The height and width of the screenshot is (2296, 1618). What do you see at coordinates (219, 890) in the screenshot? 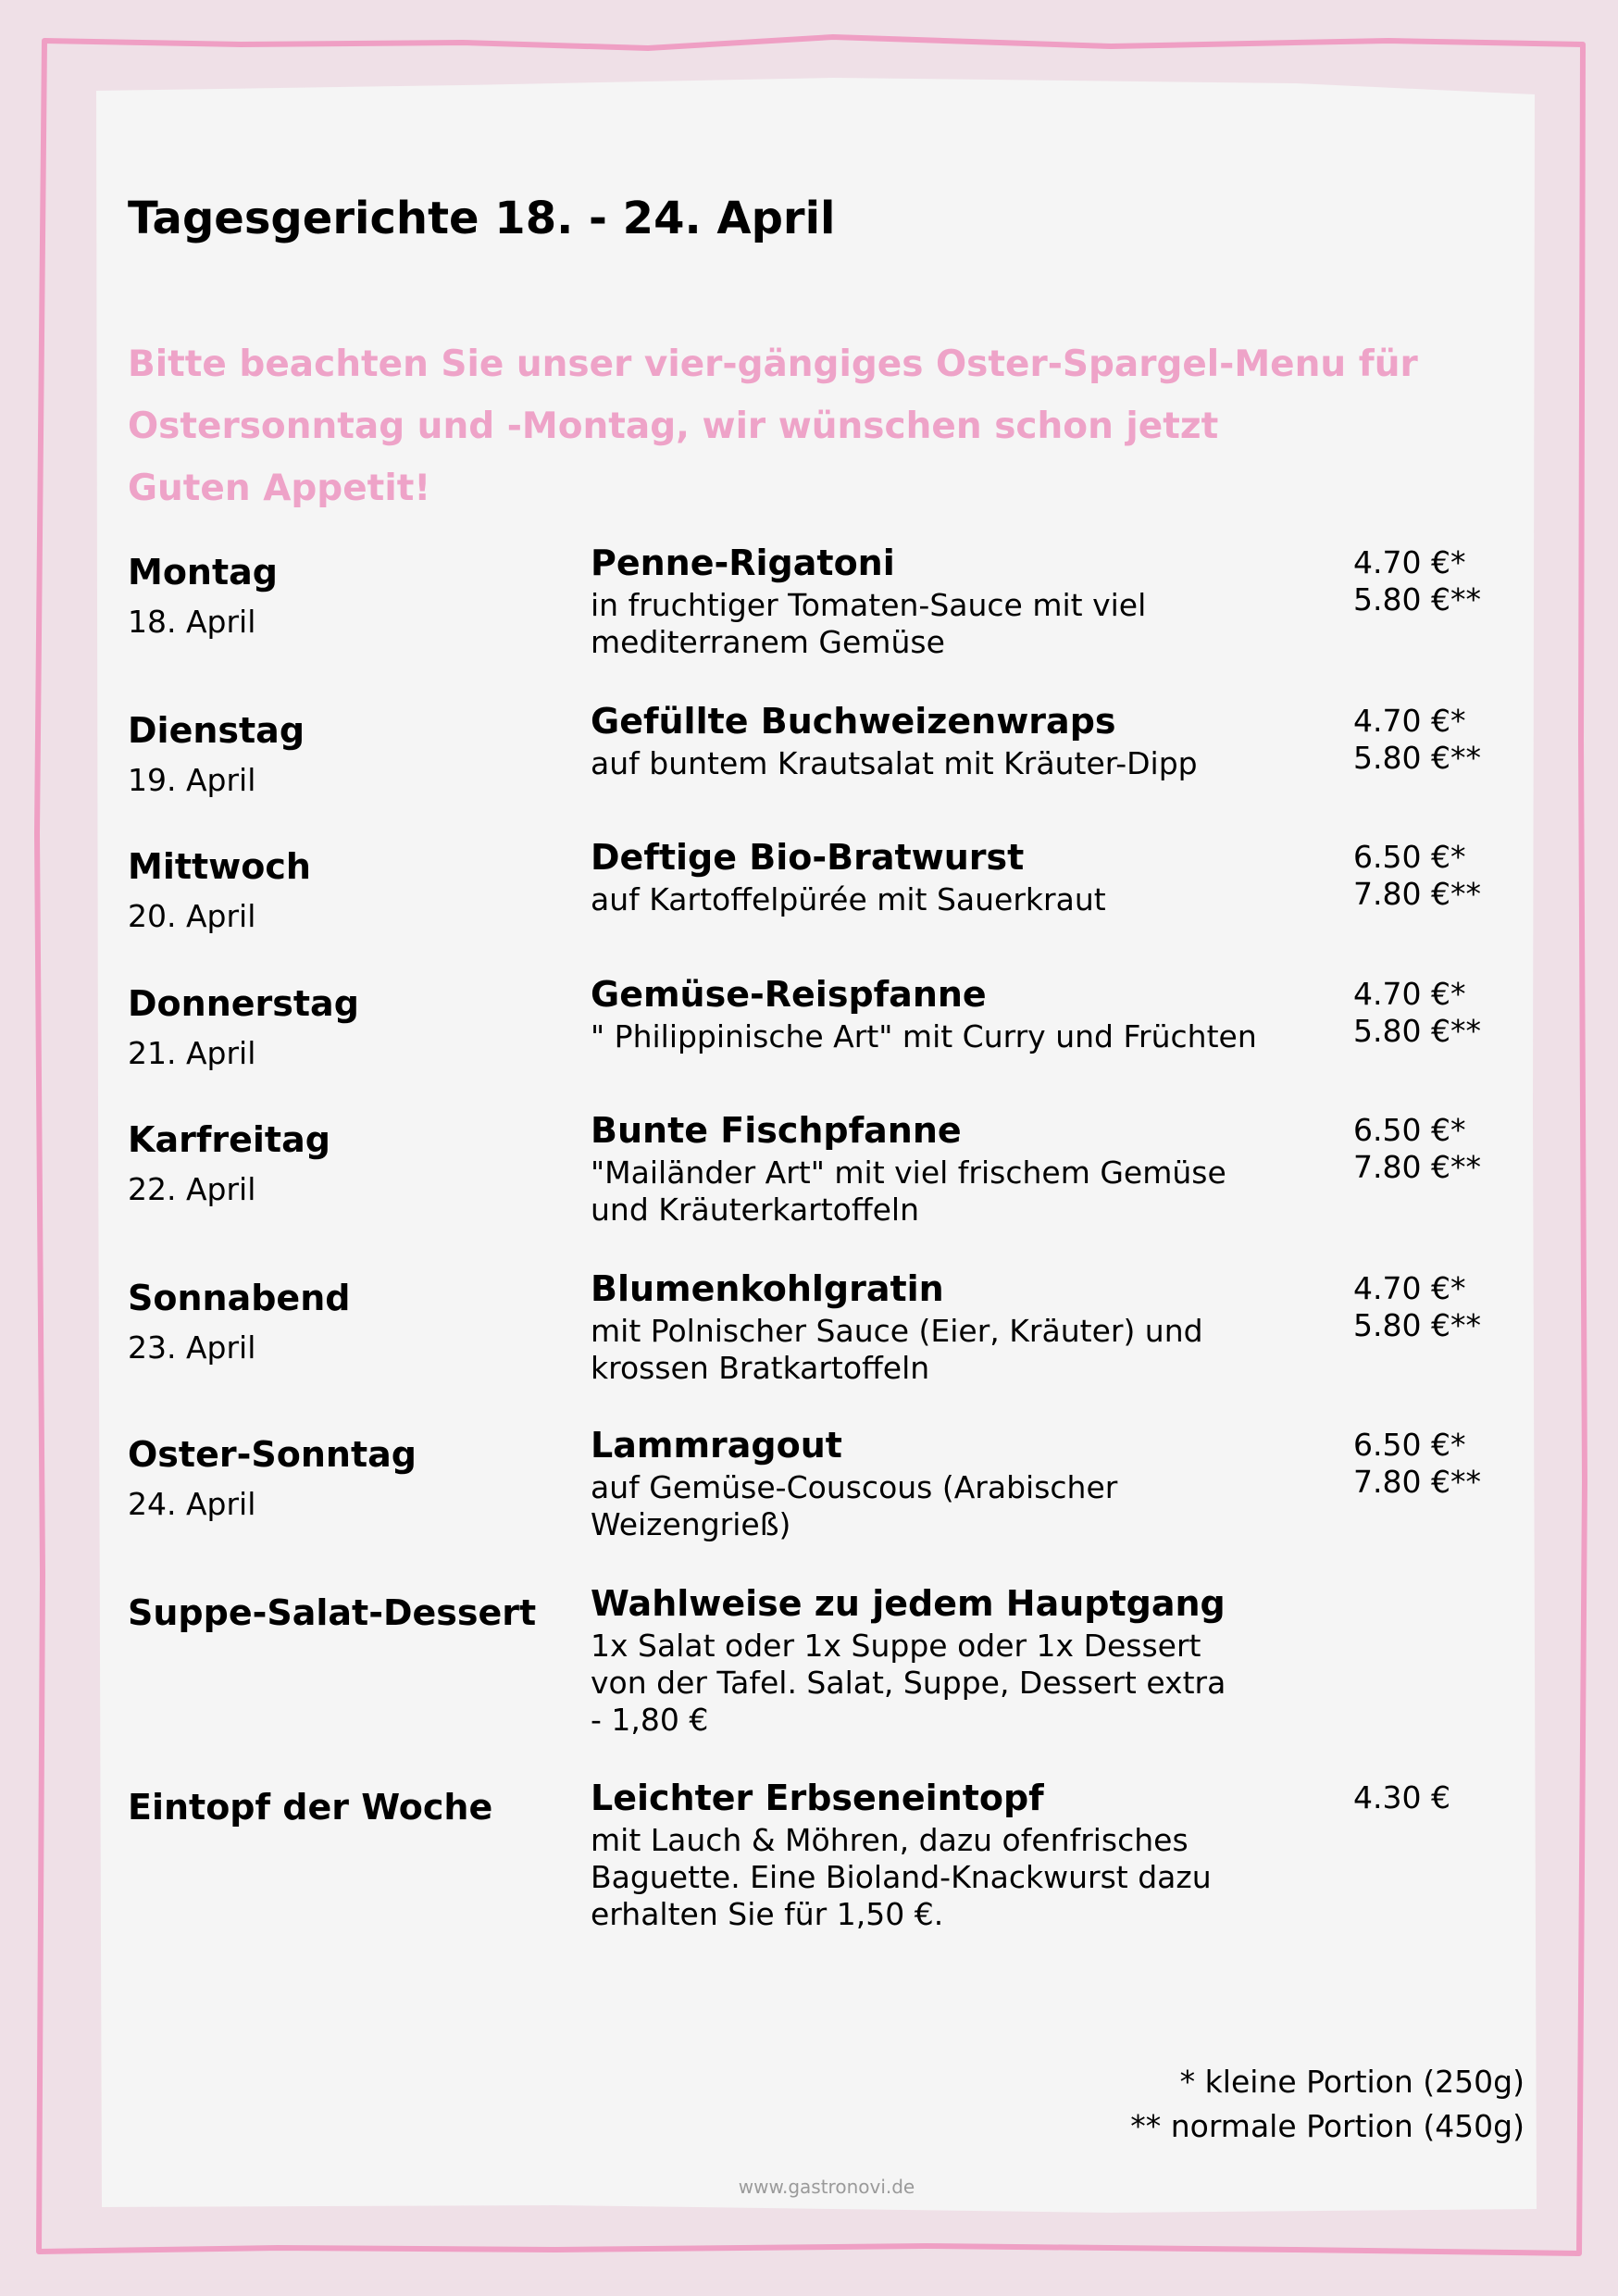
I see `menu-day: Mittwoch 20. April` at bounding box center [219, 890].